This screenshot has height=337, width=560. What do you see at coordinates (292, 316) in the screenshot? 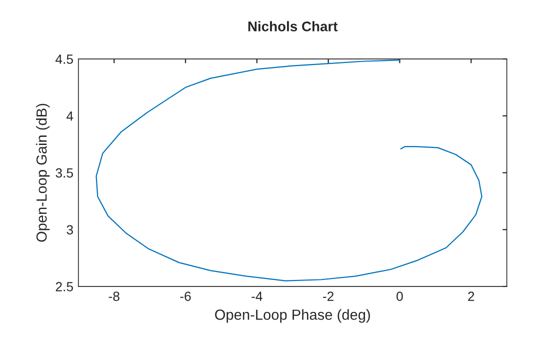
I see `x-axis-title: Open-Loop Phase (deg)` at bounding box center [292, 316].